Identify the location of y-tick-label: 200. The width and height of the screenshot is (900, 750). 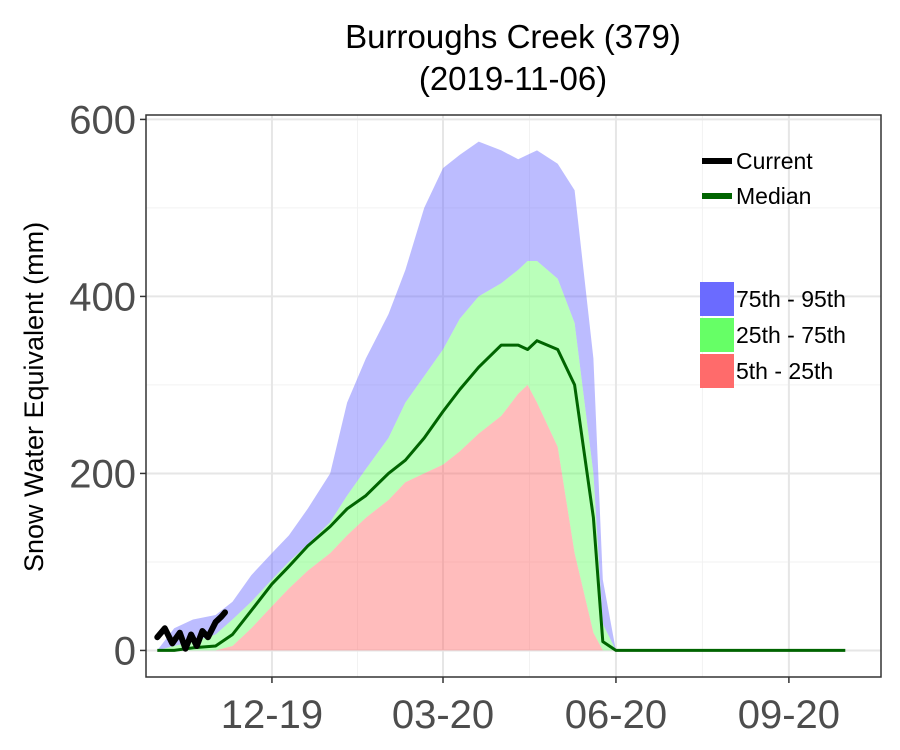
(102, 474).